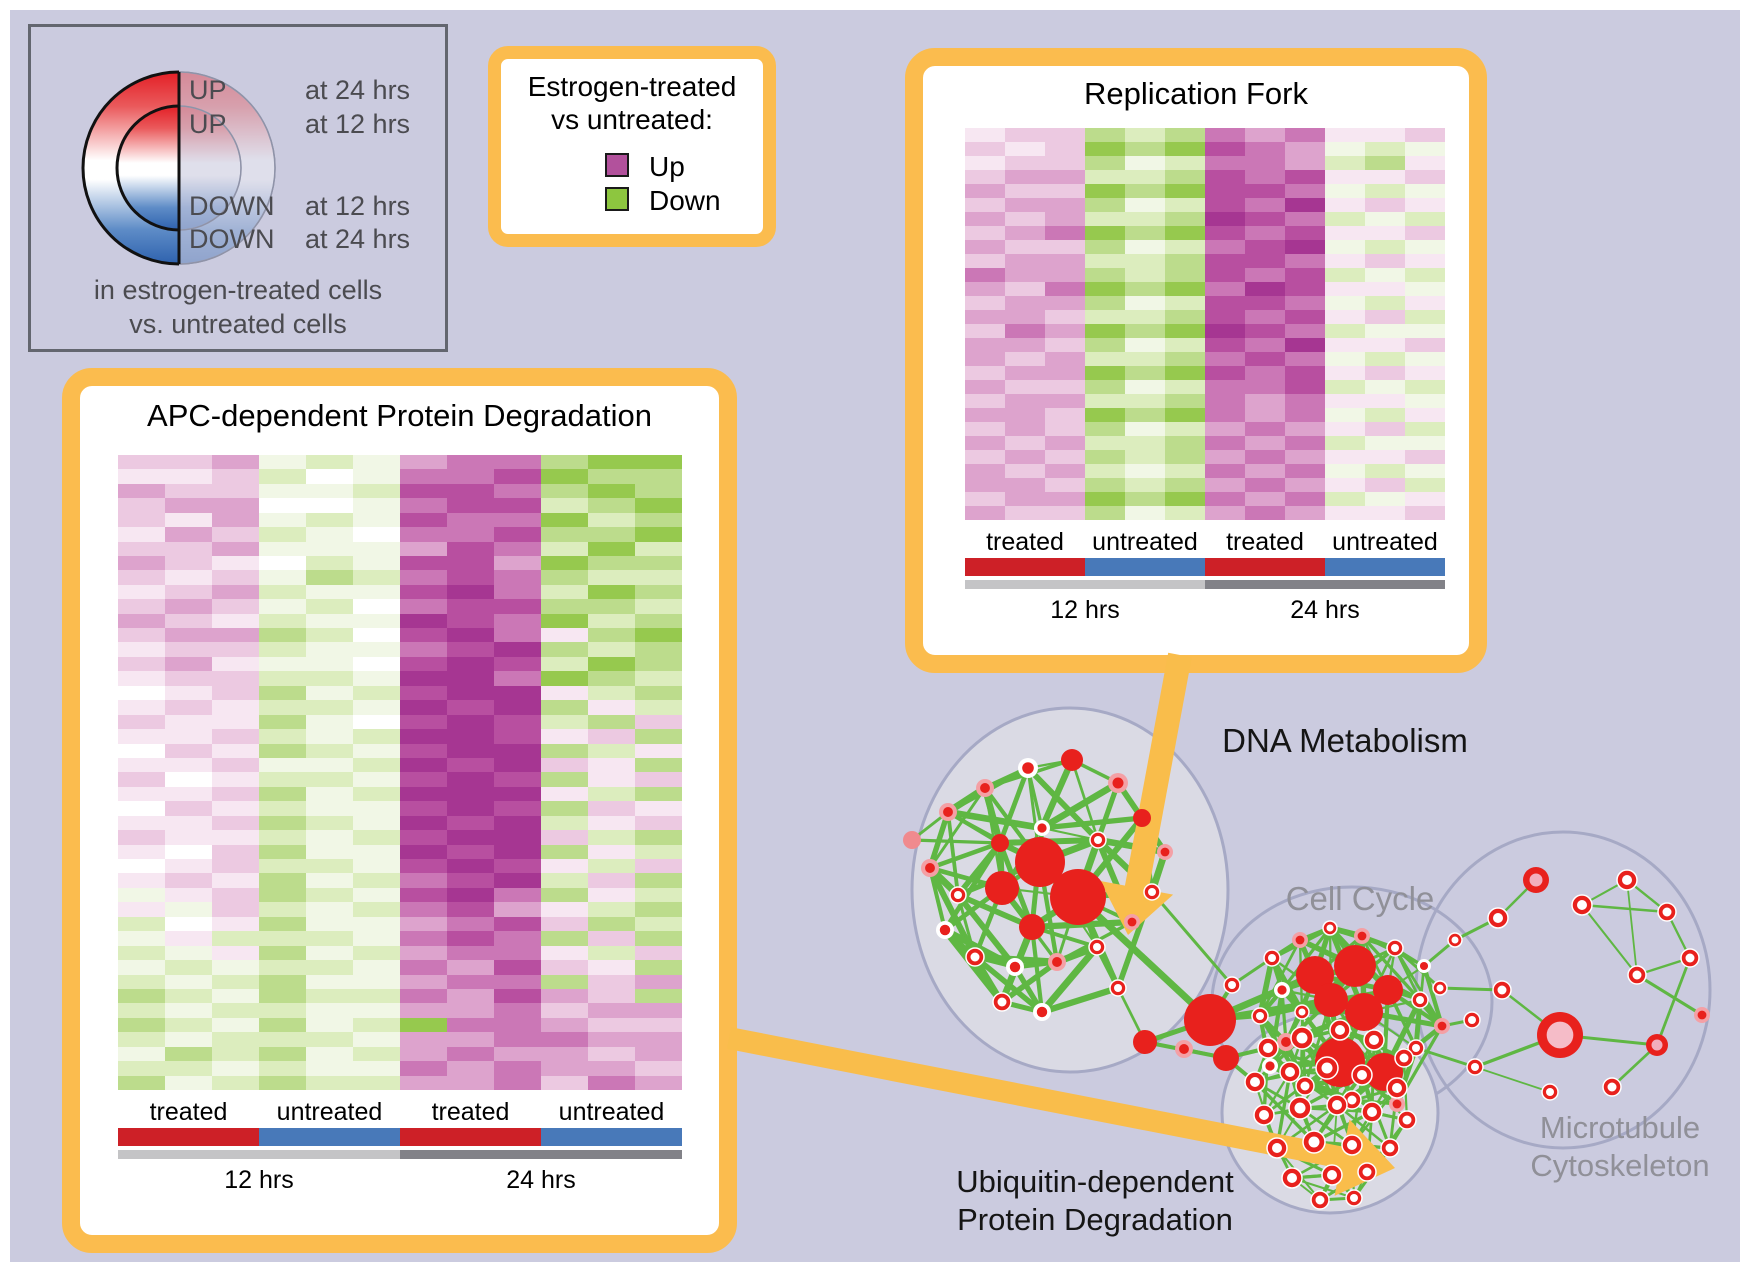  Describe the element at coordinates (358, 206) in the screenshot. I see `legend-down-12-time: at 12 hrs` at that location.